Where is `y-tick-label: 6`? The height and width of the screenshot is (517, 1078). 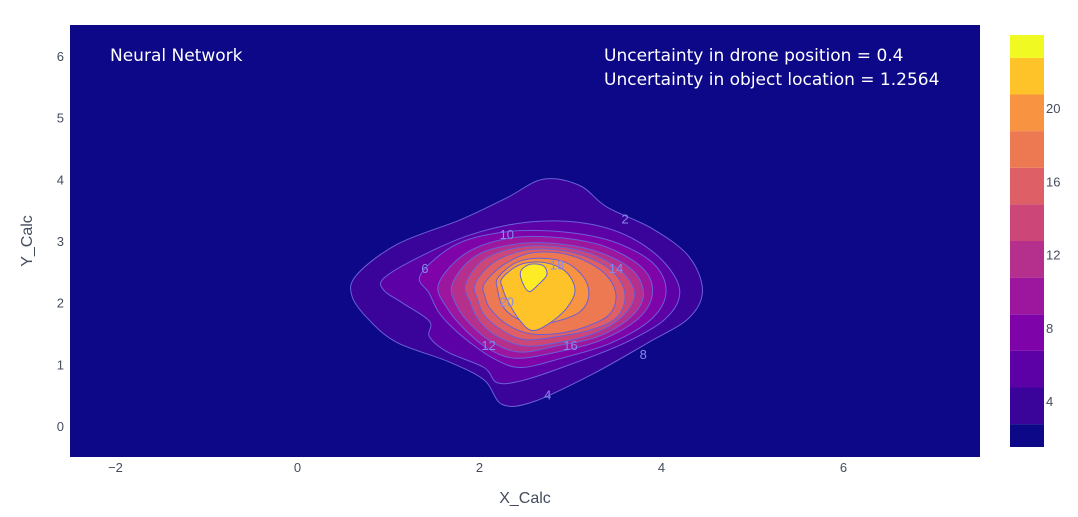
y-tick-label: 6 is located at coordinates (60, 56).